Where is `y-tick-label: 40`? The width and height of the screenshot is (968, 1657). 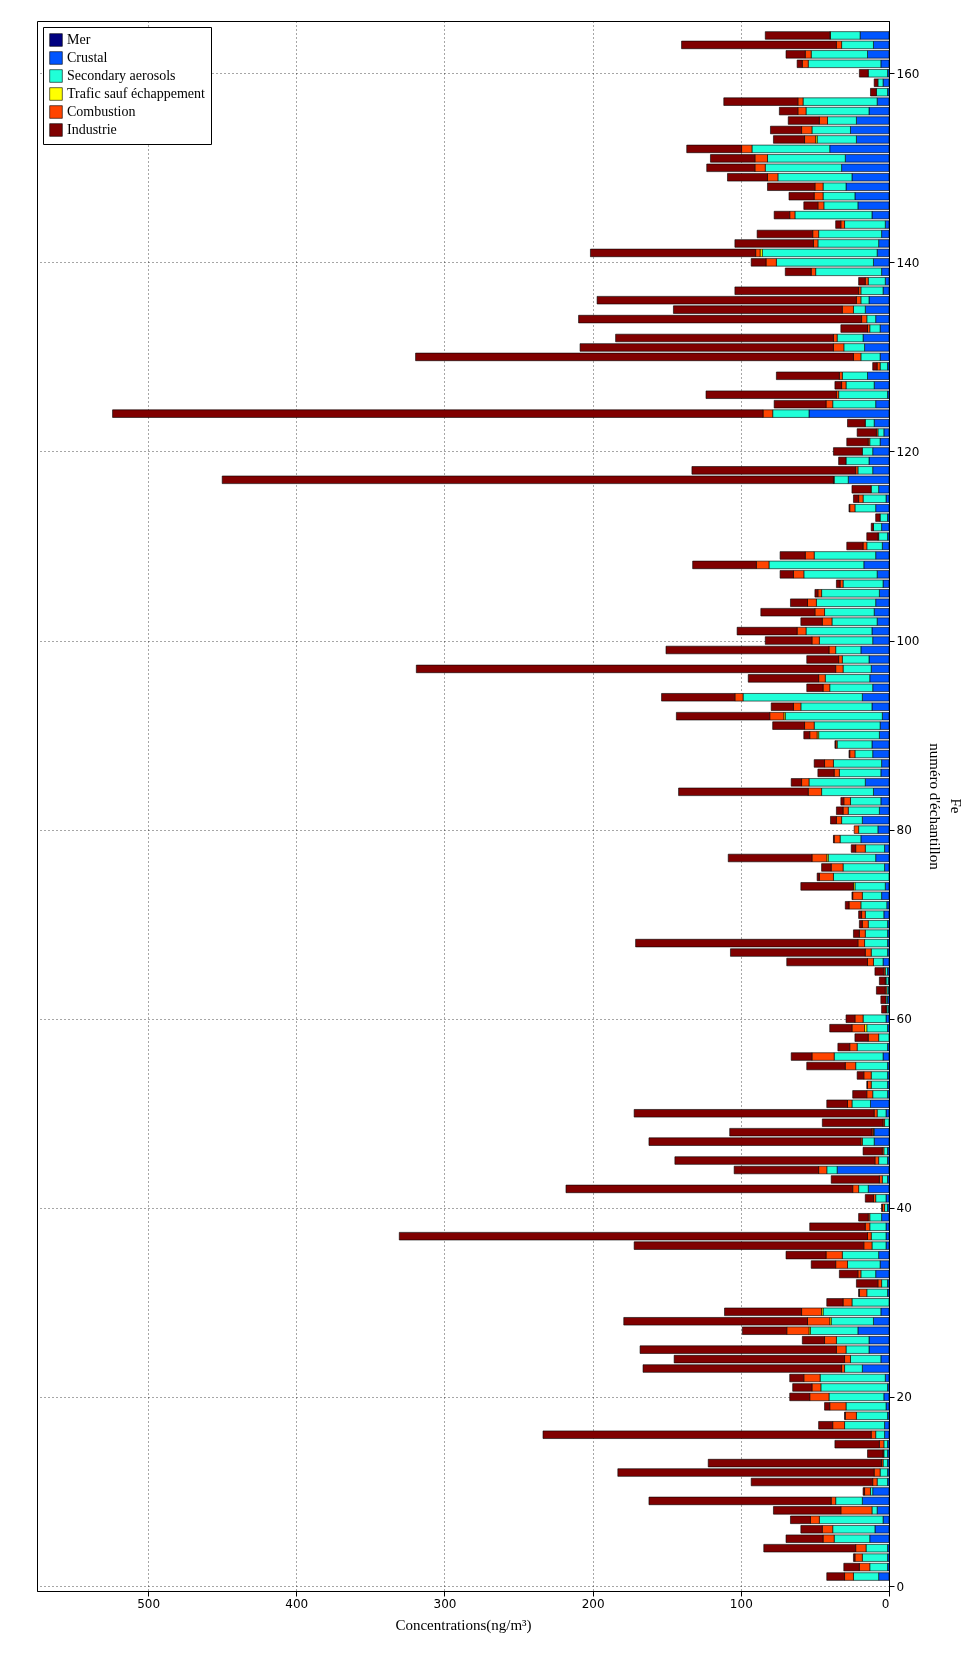
y-tick-label: 40 is located at coordinates (904, 1208).